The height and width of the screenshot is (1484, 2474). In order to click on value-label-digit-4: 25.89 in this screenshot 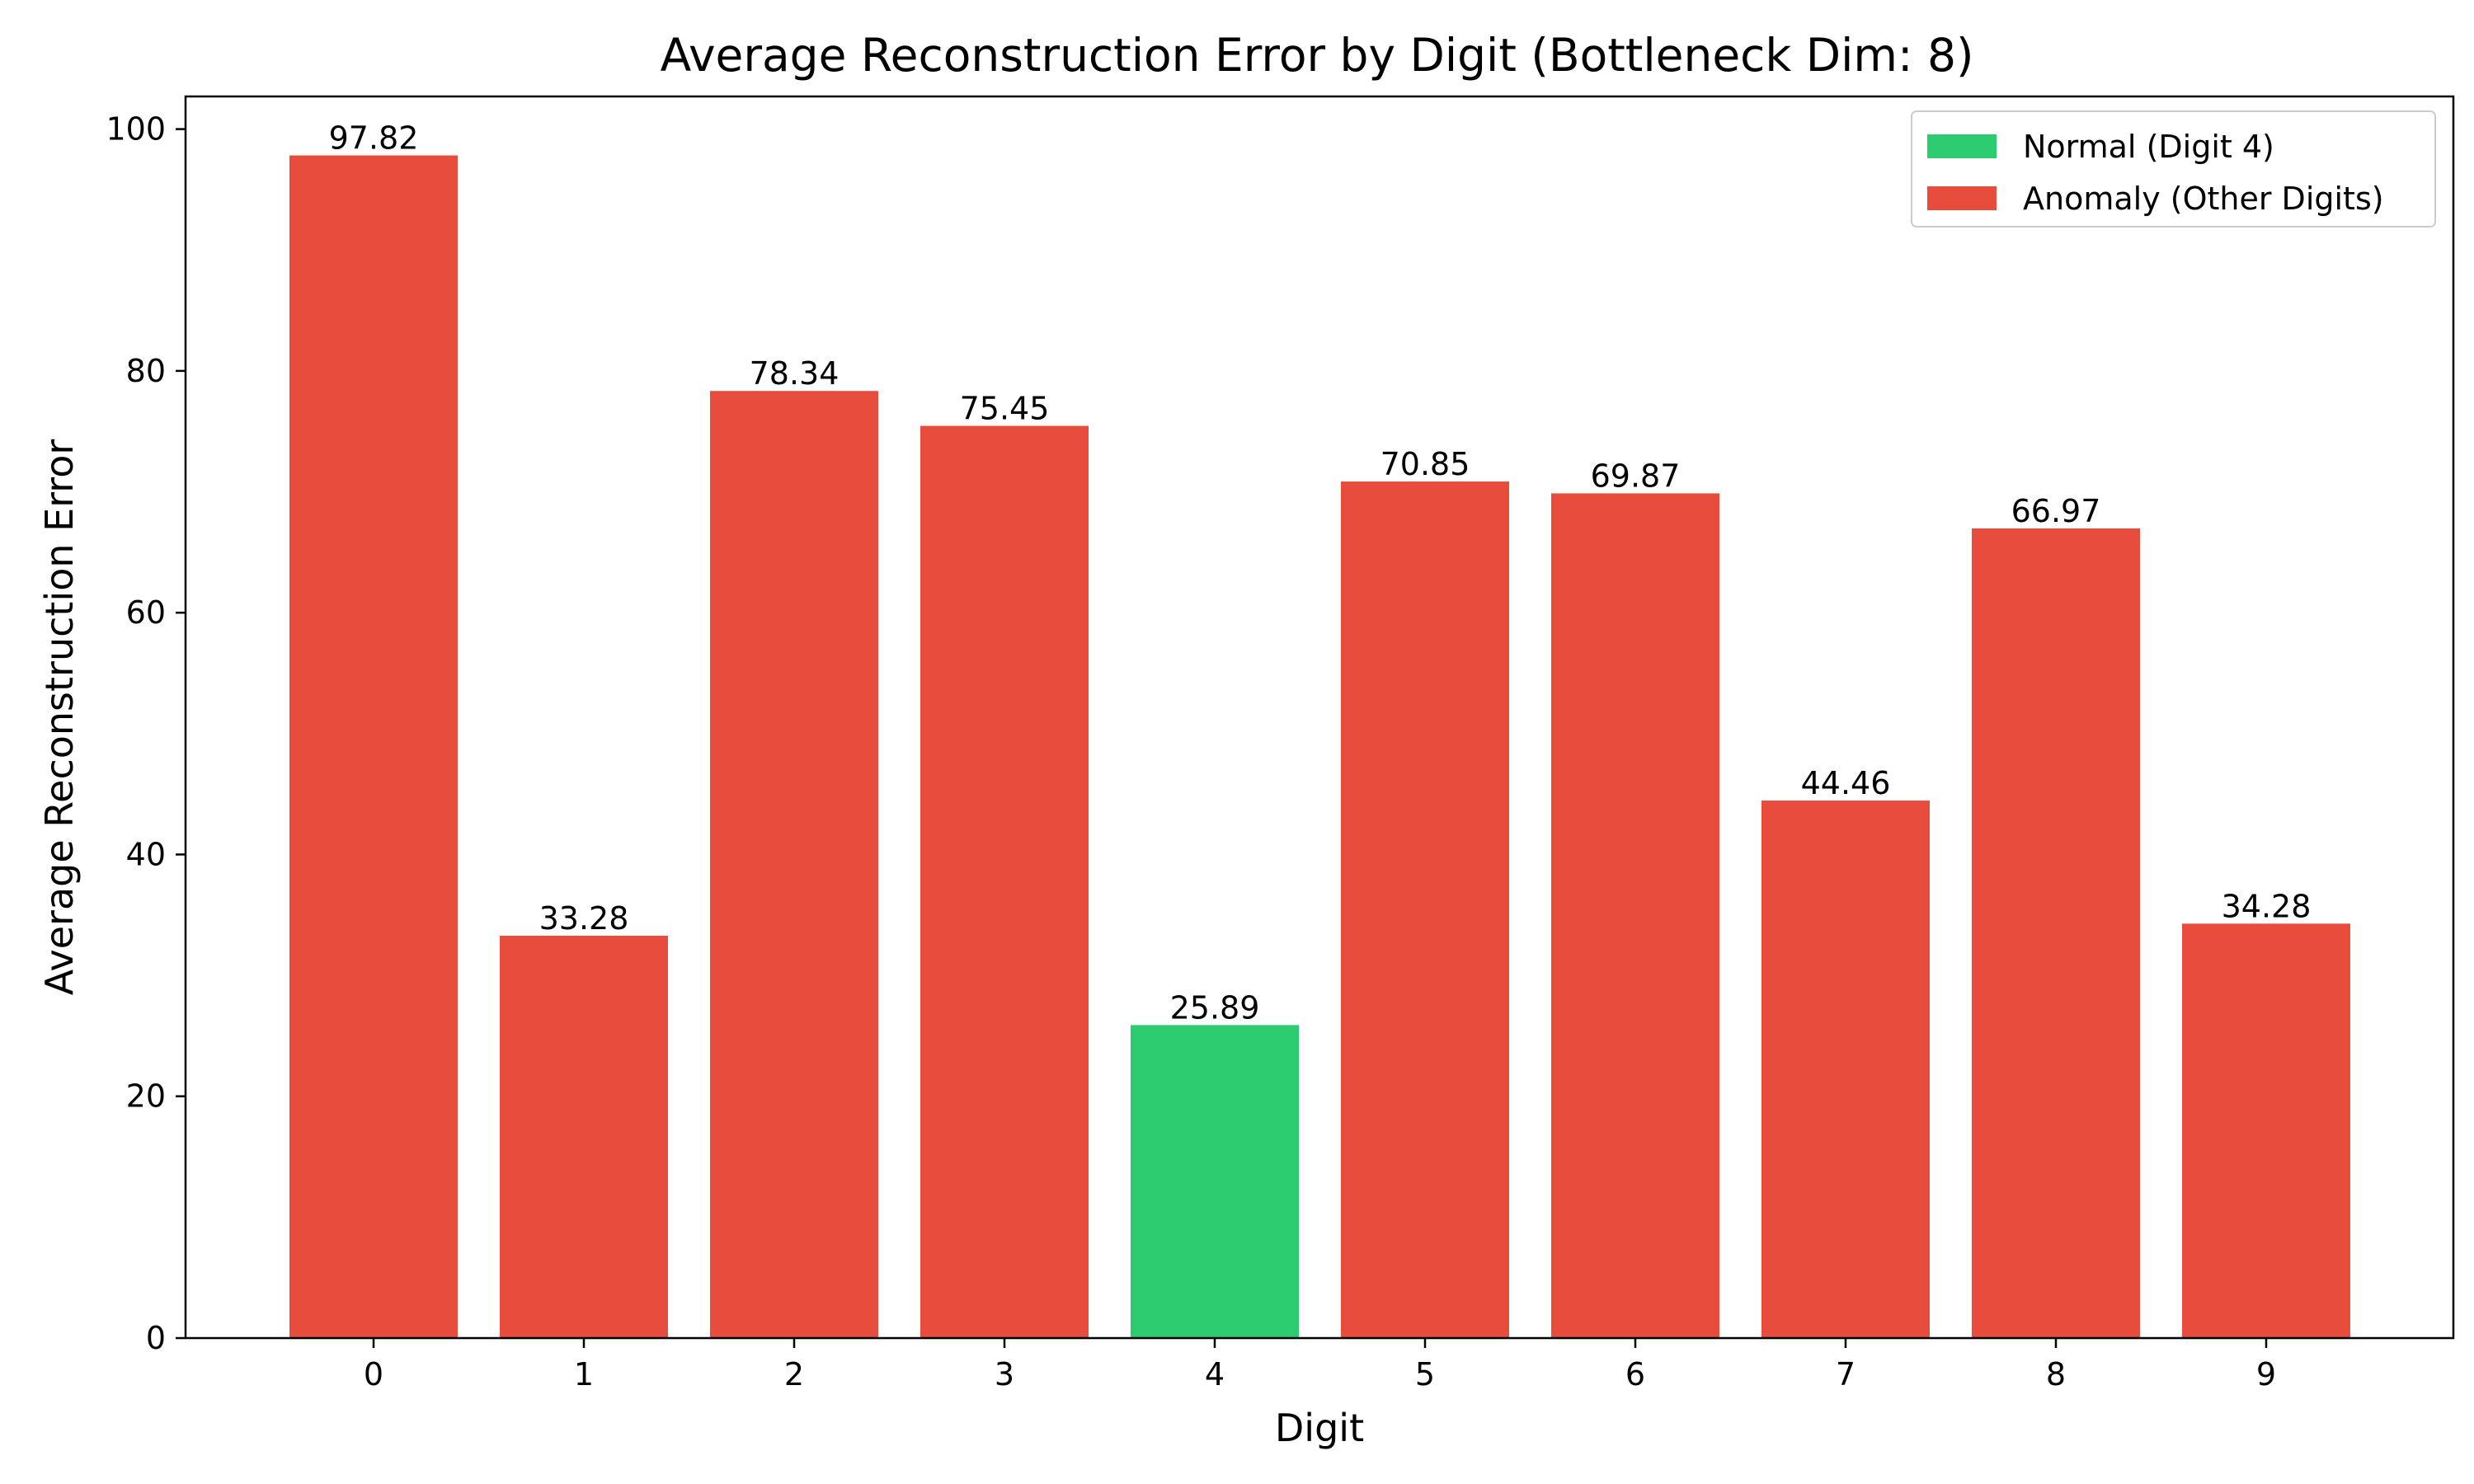, I will do `click(1215, 1007)`.